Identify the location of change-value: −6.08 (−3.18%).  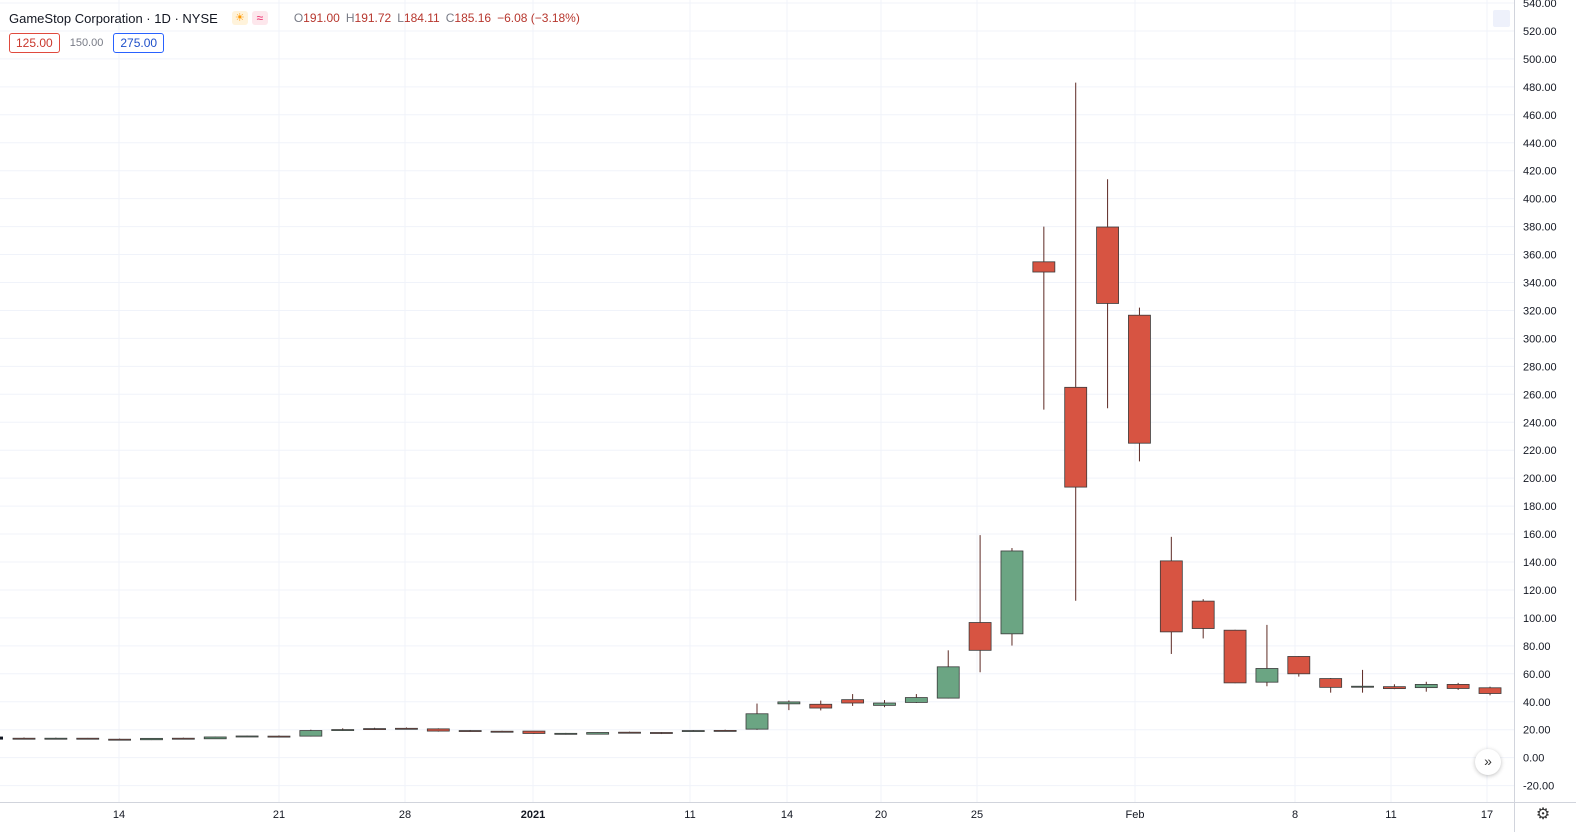
(538, 18).